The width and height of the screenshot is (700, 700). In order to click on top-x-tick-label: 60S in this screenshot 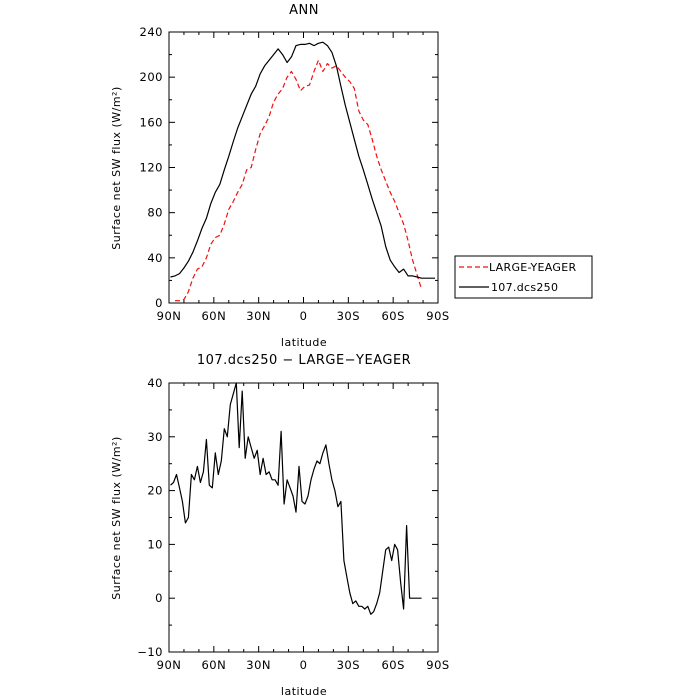, I will do `click(392, 316)`.